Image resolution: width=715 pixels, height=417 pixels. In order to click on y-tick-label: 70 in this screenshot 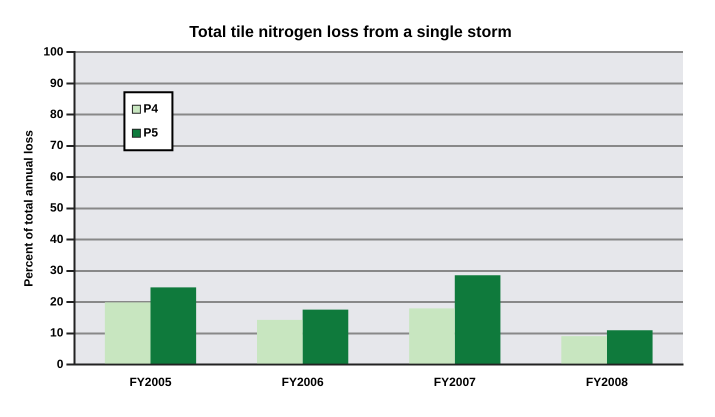, I will do `click(57, 145)`.